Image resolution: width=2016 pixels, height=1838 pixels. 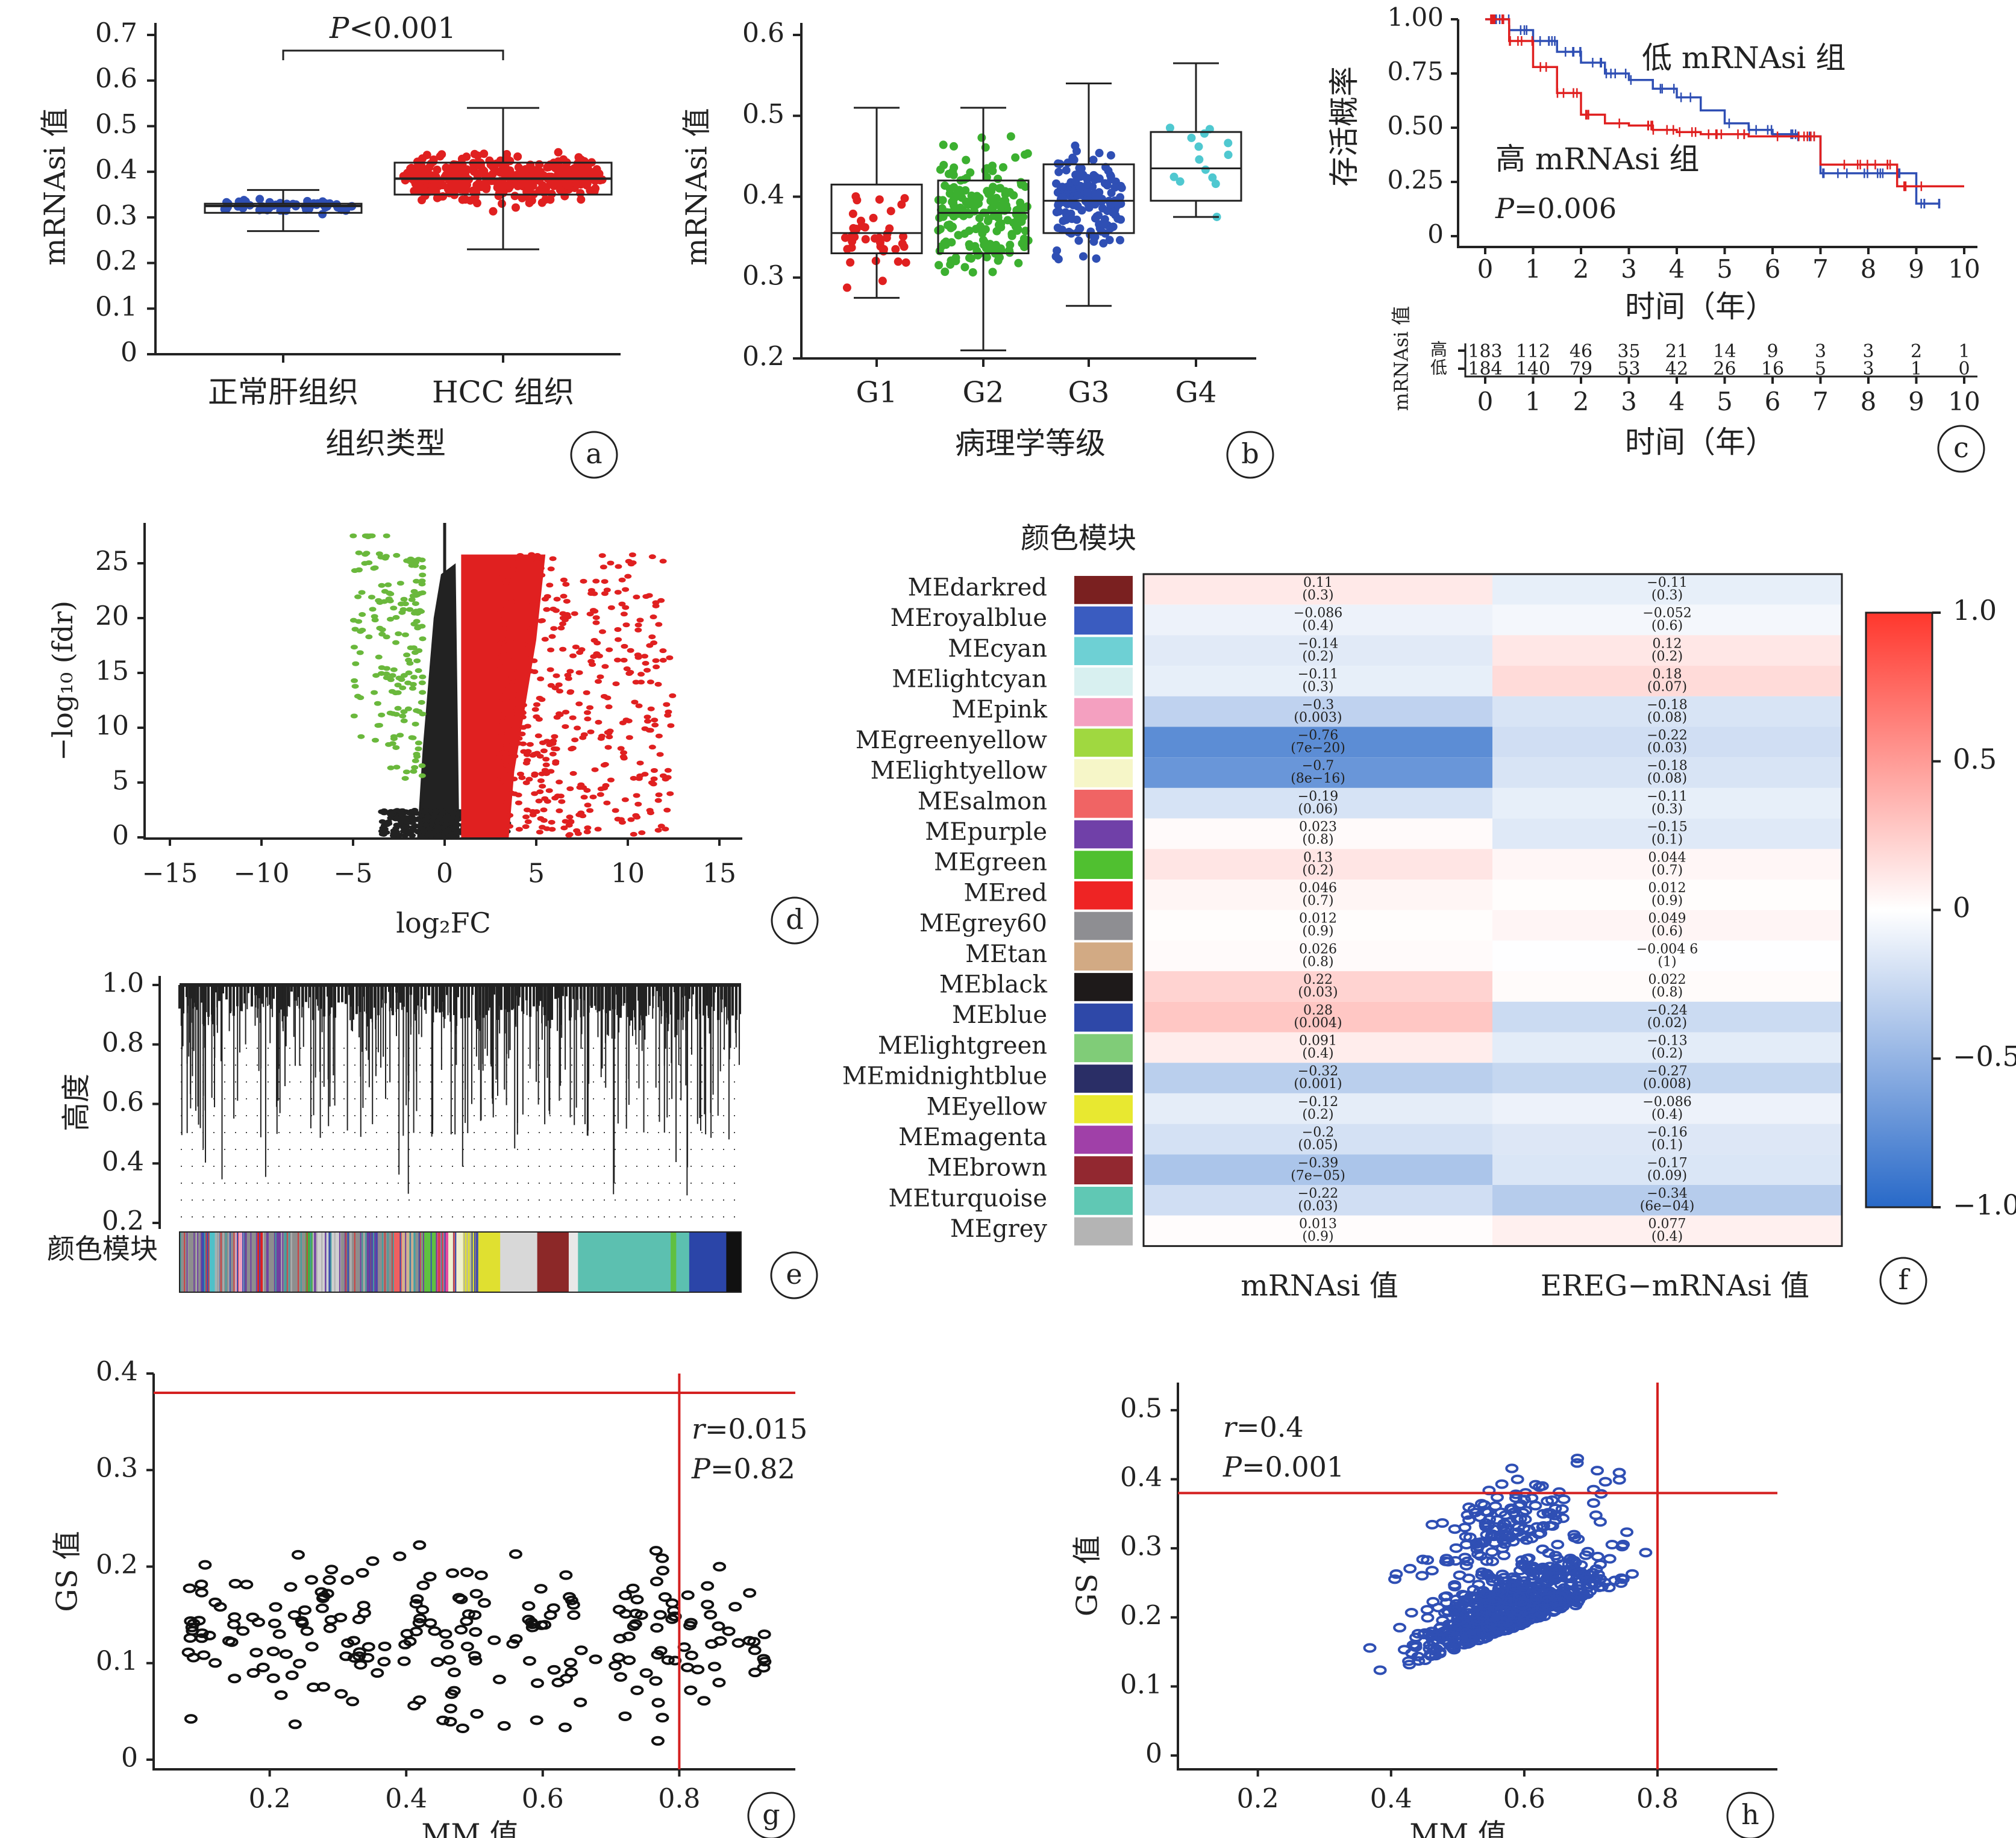 What do you see at coordinates (1667, 1023) in the screenshot?
I see `cell-pvalue: (0.02)` at bounding box center [1667, 1023].